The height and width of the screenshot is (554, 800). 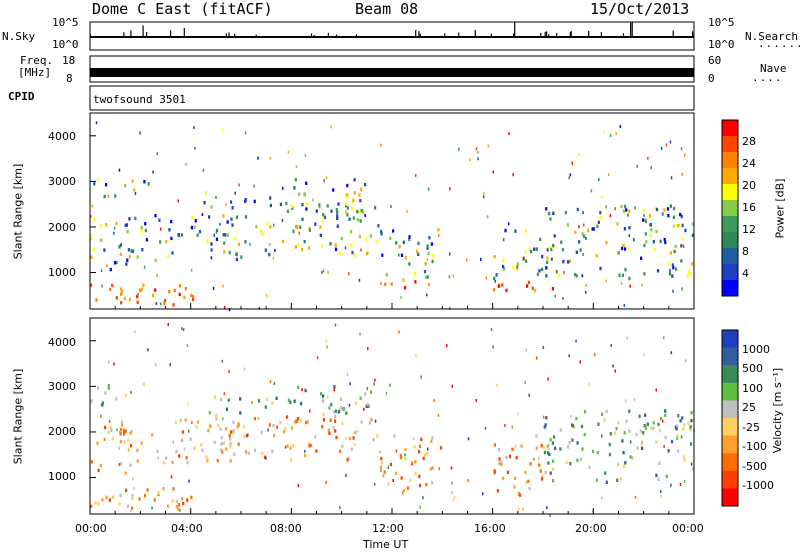 What do you see at coordinates (730, 208) in the screenshot?
I see `power-colorbar` at bounding box center [730, 208].